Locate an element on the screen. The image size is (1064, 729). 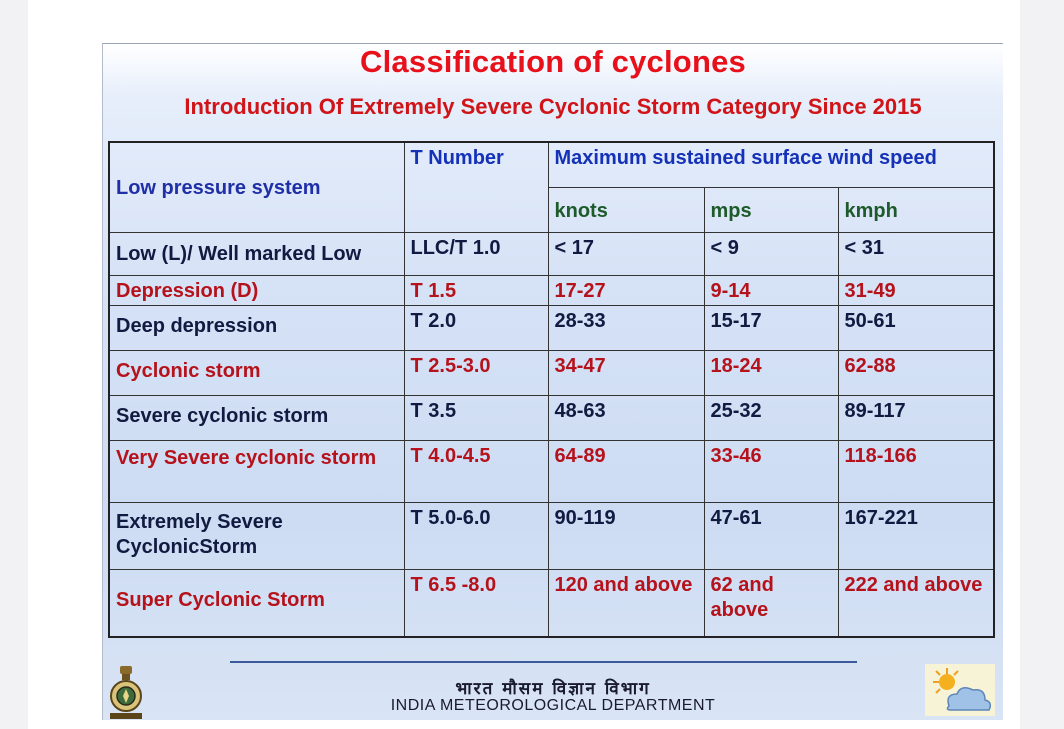
row-system: Cyclonic storm is located at coordinates (256, 372).